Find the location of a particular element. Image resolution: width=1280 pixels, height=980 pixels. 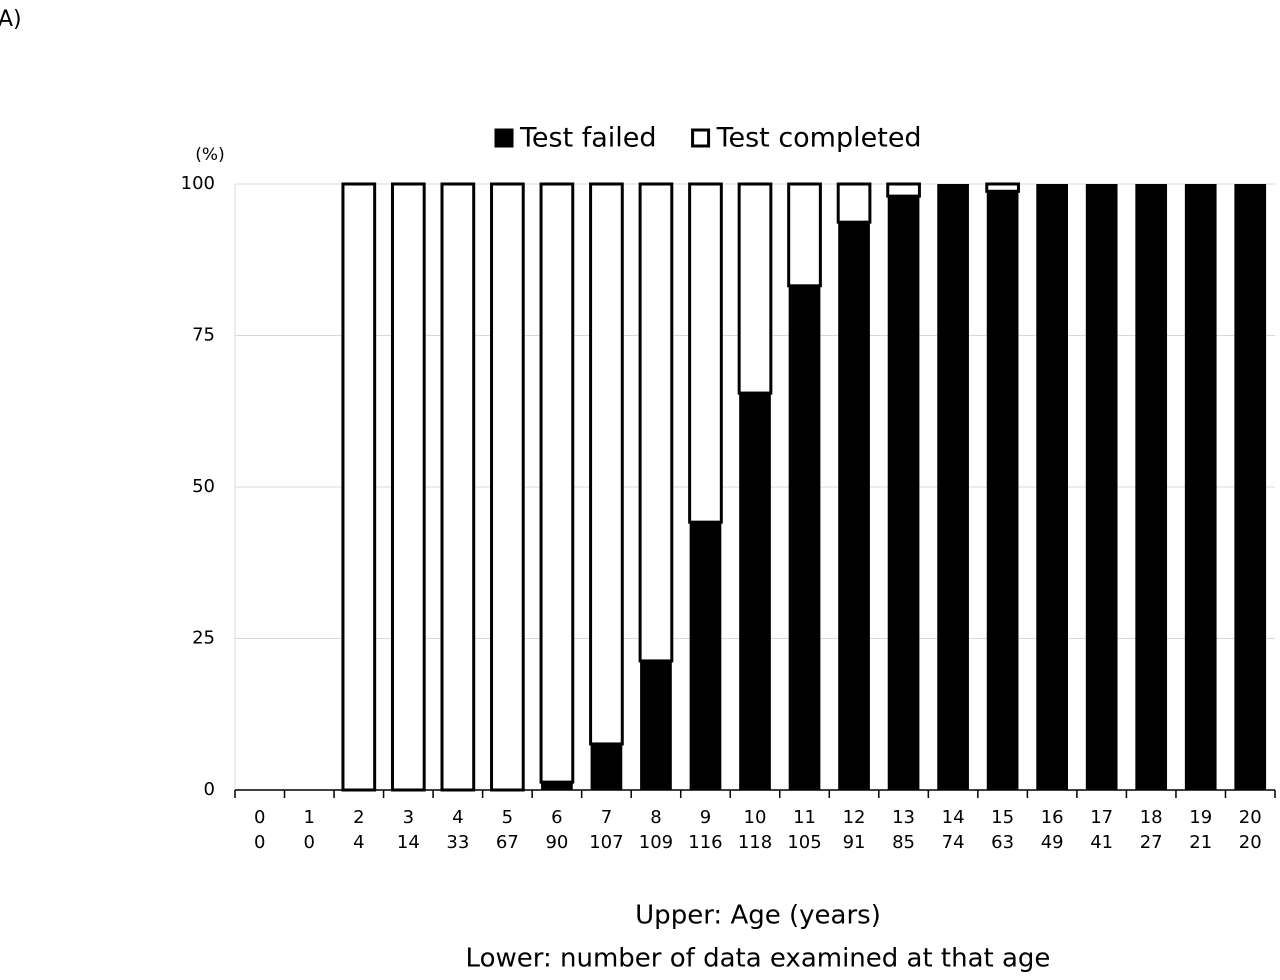

legend-label: Test failed is located at coordinates (588, 138).